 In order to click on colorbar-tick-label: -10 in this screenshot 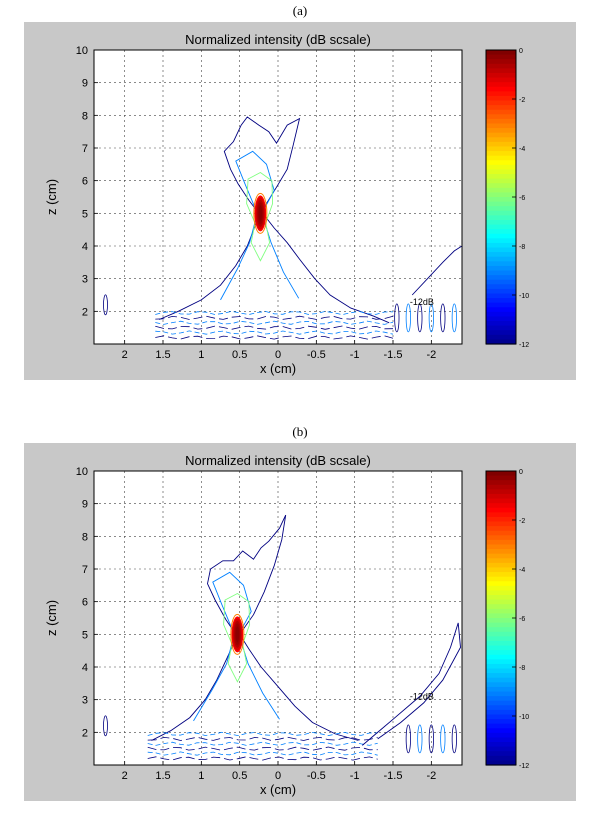, I will do `click(524, 296)`.